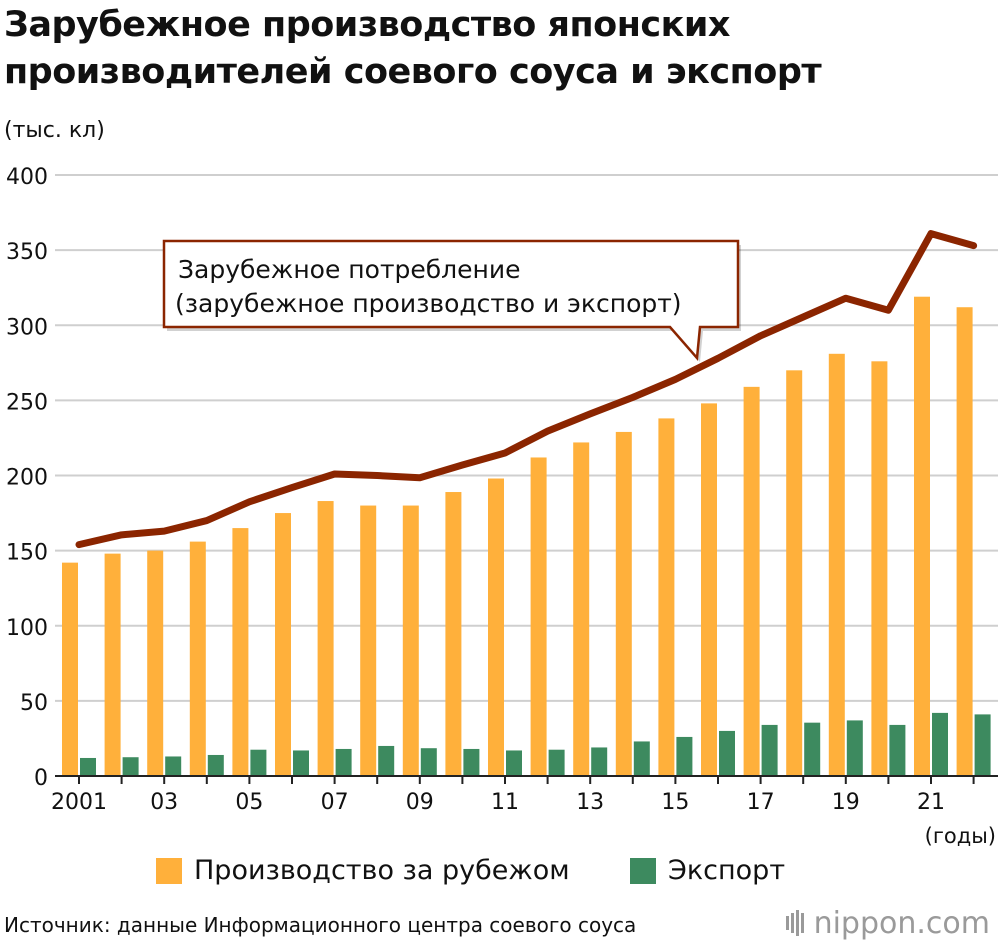 This screenshot has height=950, width=1000. I want to click on y-tick-label: 400, so click(27, 177).